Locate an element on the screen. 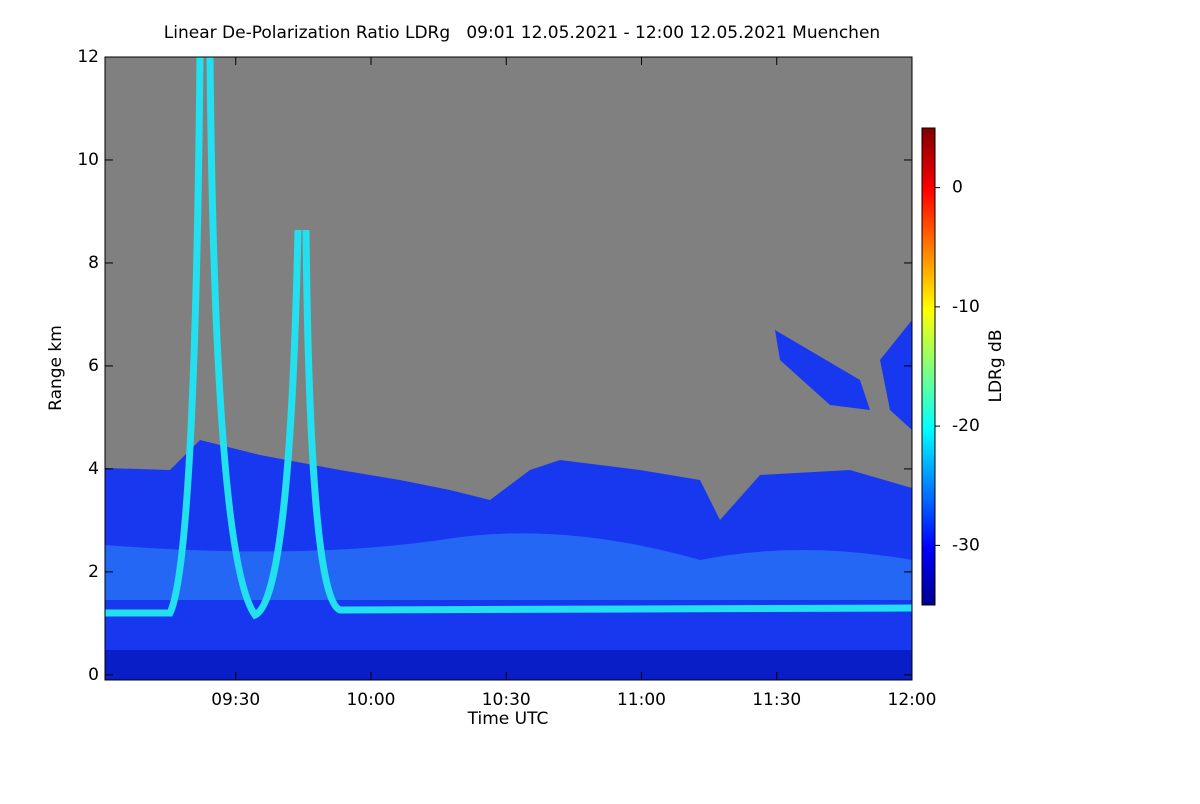  x-tick-label: 10:30 is located at coordinates (506, 700).